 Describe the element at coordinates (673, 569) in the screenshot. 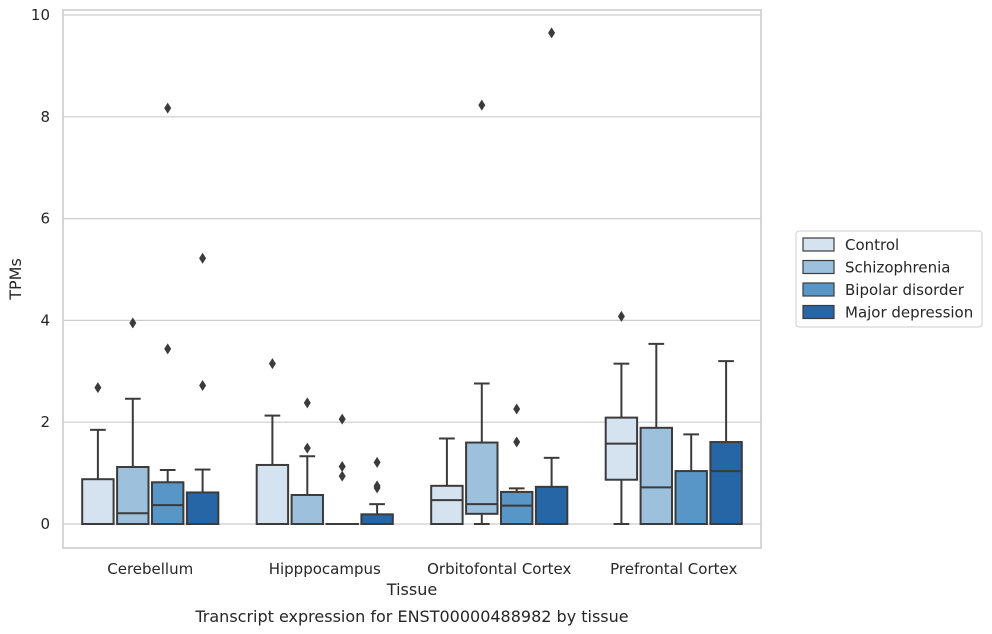

I see `x-tick-label: Prefrontal Cortex` at that location.